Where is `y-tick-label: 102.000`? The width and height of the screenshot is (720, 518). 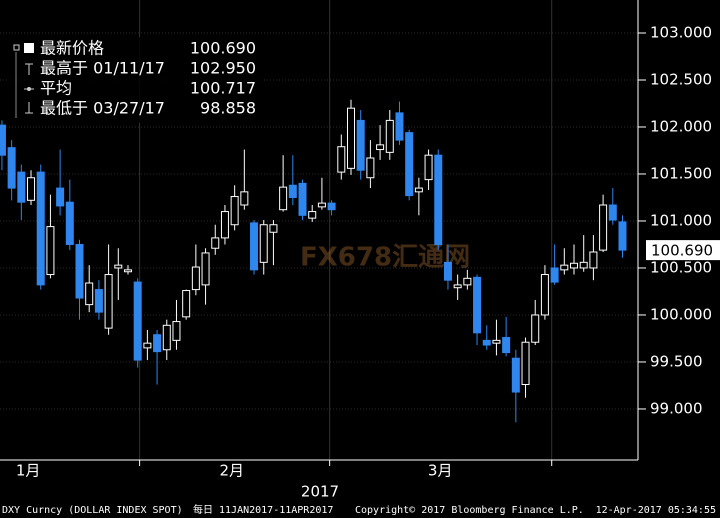 y-tick-label: 102.000 is located at coordinates (681, 126).